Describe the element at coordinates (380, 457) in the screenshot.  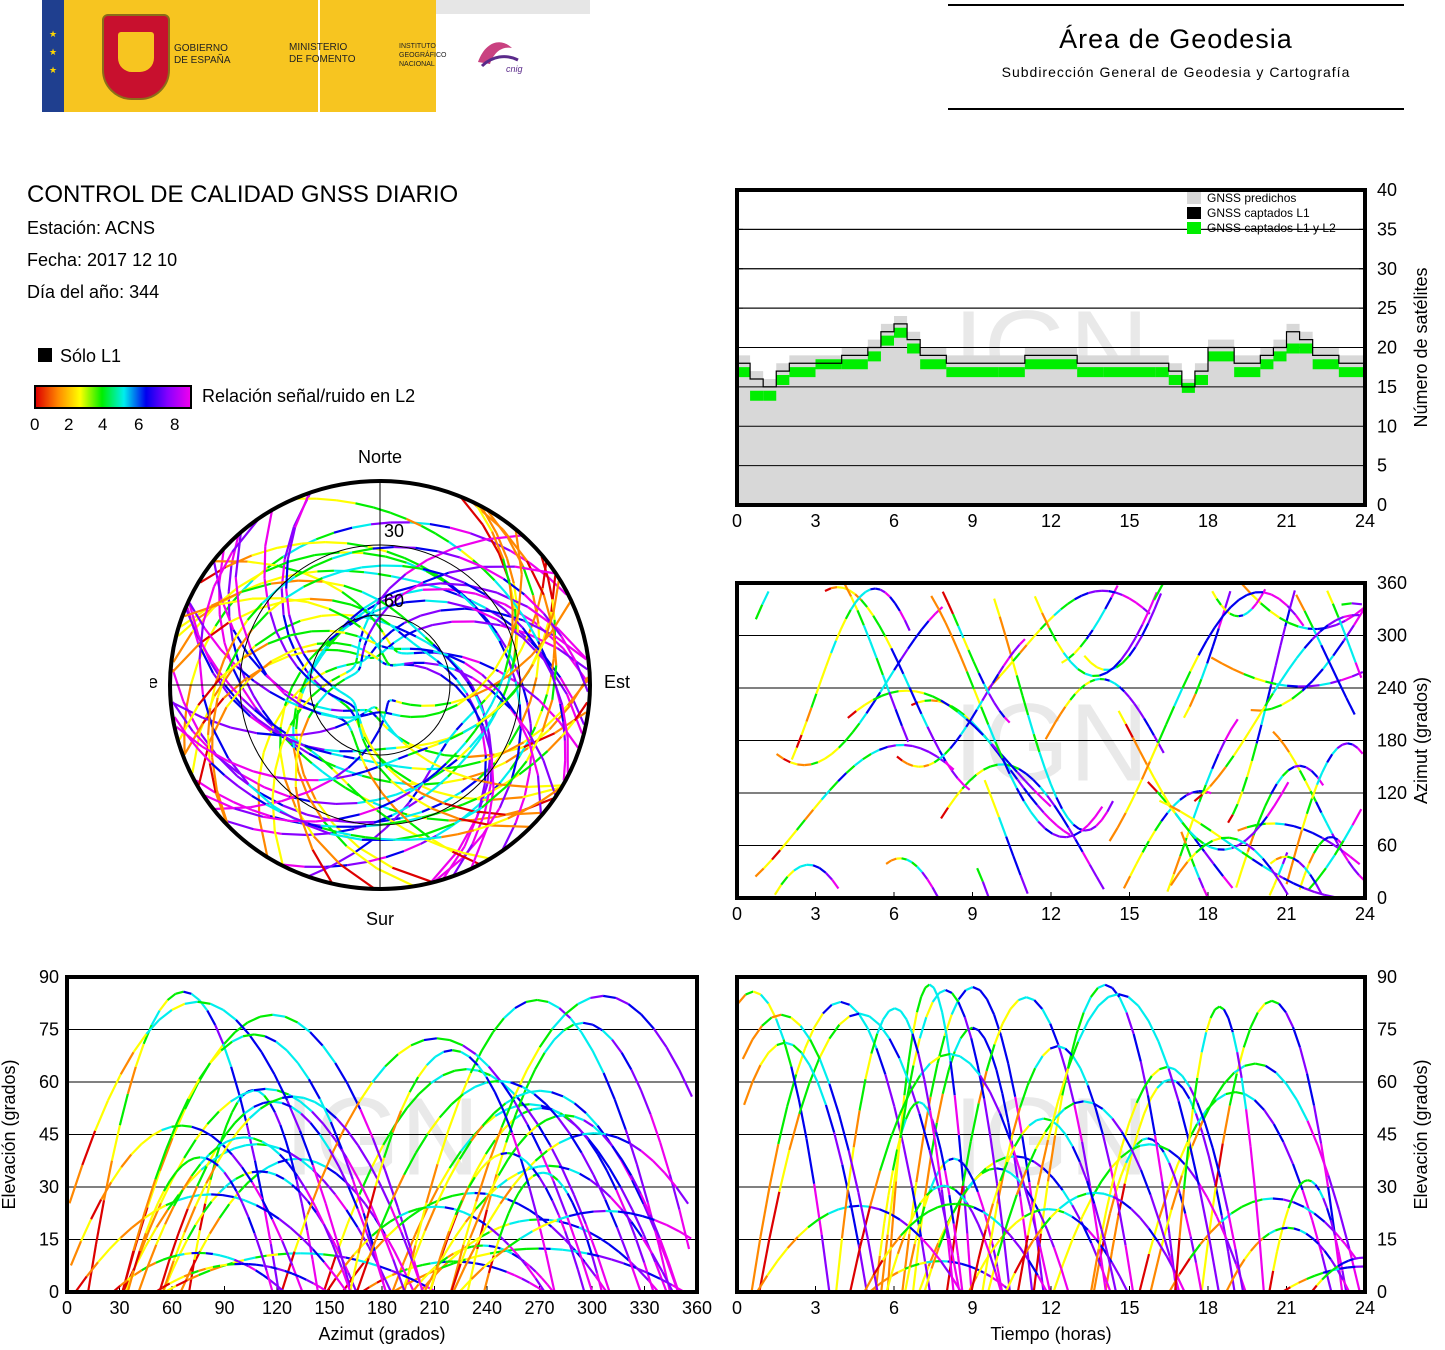
I see `label-north: Norte` at that location.